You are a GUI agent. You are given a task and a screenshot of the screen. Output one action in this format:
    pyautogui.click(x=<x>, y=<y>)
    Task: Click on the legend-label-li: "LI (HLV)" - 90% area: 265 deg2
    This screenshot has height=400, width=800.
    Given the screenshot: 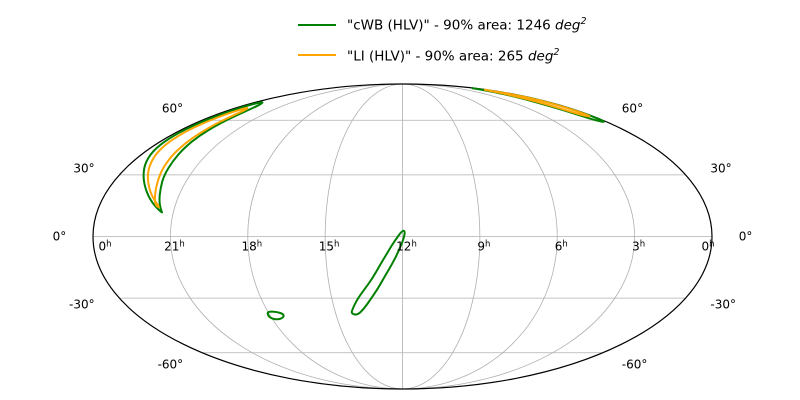 What is the action you would take?
    pyautogui.click(x=453, y=56)
    